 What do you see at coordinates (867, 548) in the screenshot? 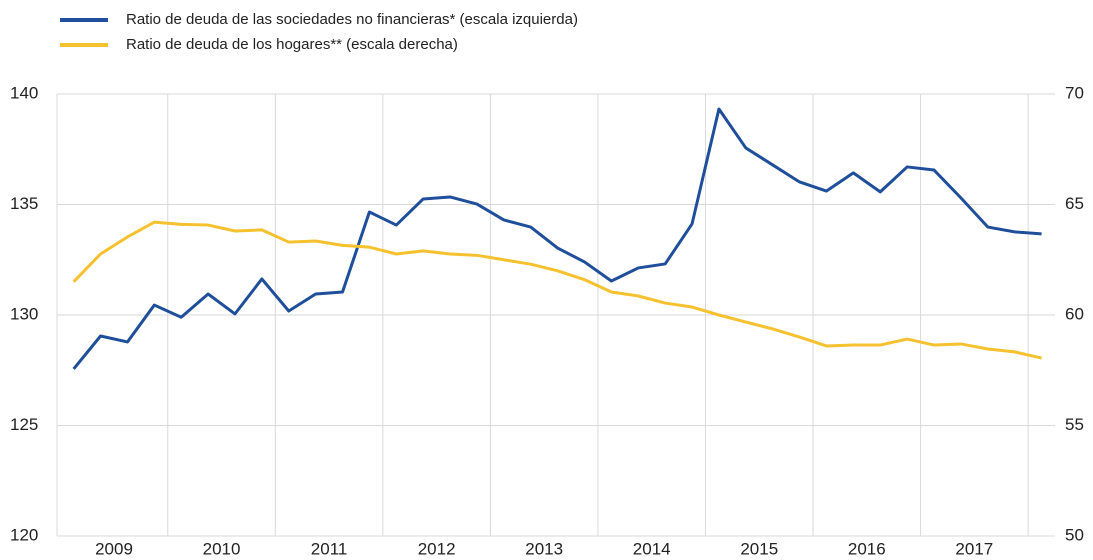
I see `x-tick-label: 2016` at bounding box center [867, 548].